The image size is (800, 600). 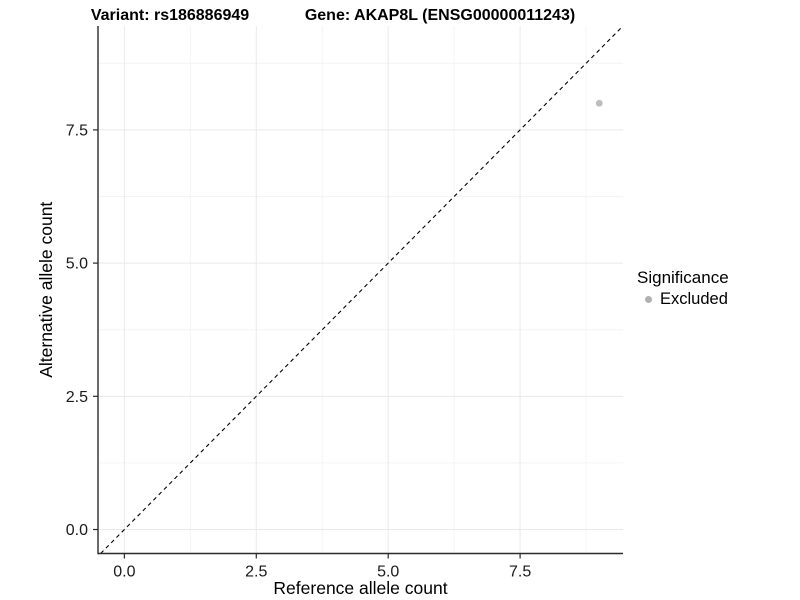 What do you see at coordinates (683, 277) in the screenshot?
I see `legend-title: Significance` at bounding box center [683, 277].